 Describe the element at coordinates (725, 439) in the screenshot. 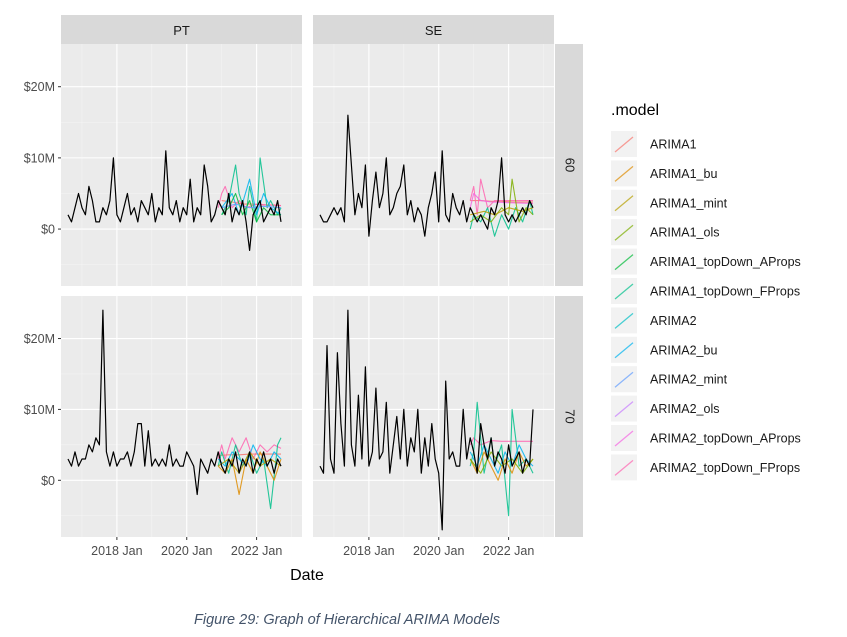

I see `legend-label-arima2-topdown-aprops: ARIMA2_topDown_AProps` at that location.